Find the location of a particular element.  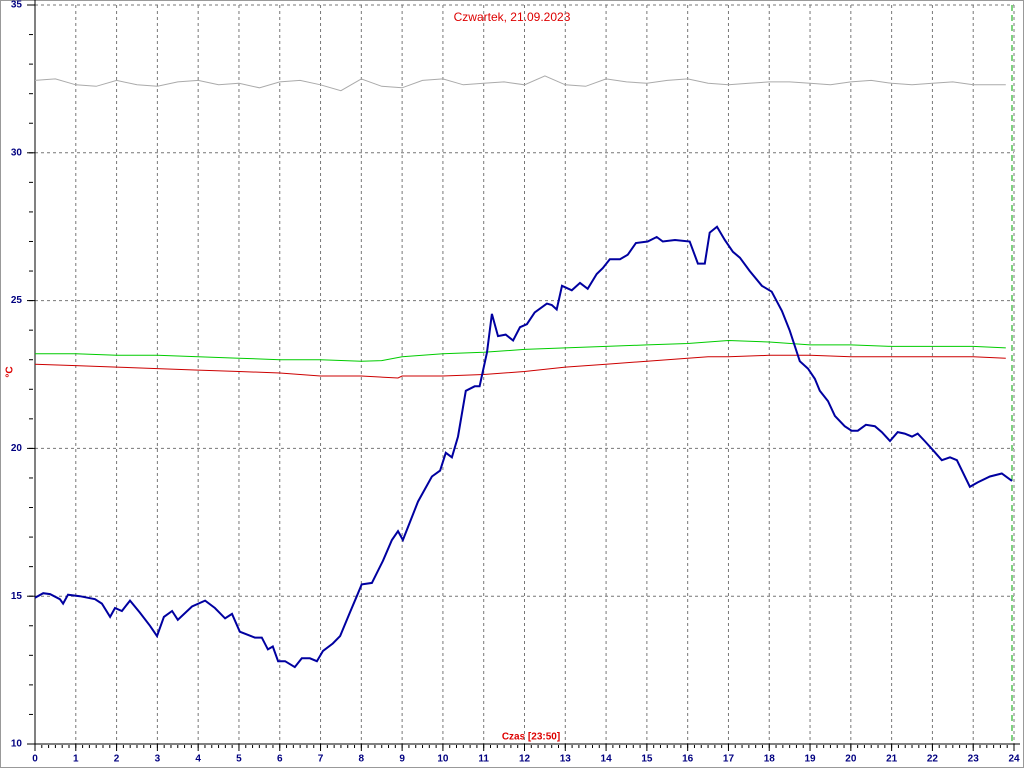

x-tick-label: 24 is located at coordinates (1014, 759).